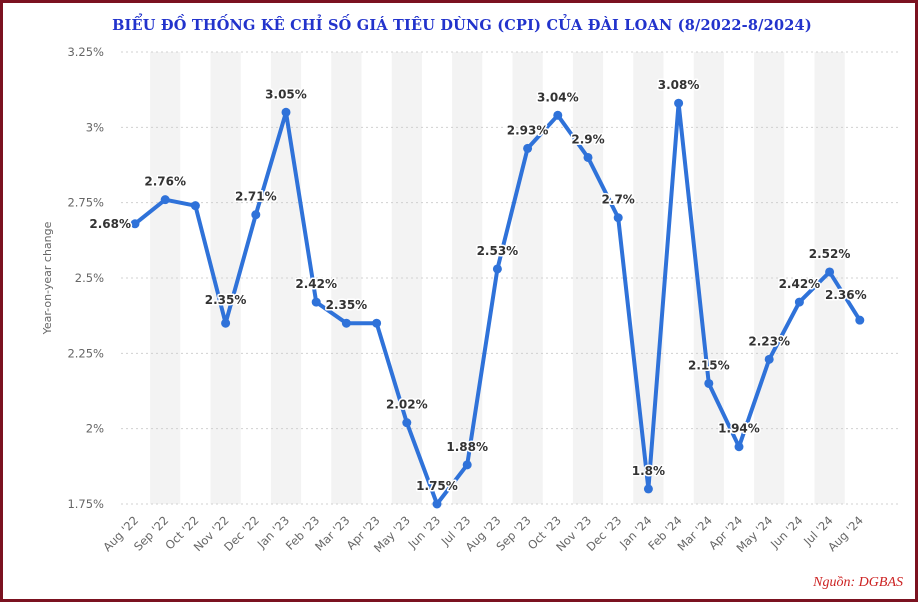  What do you see at coordinates (47, 278) in the screenshot?
I see `y-axis-title: Year-on-year change` at bounding box center [47, 278].